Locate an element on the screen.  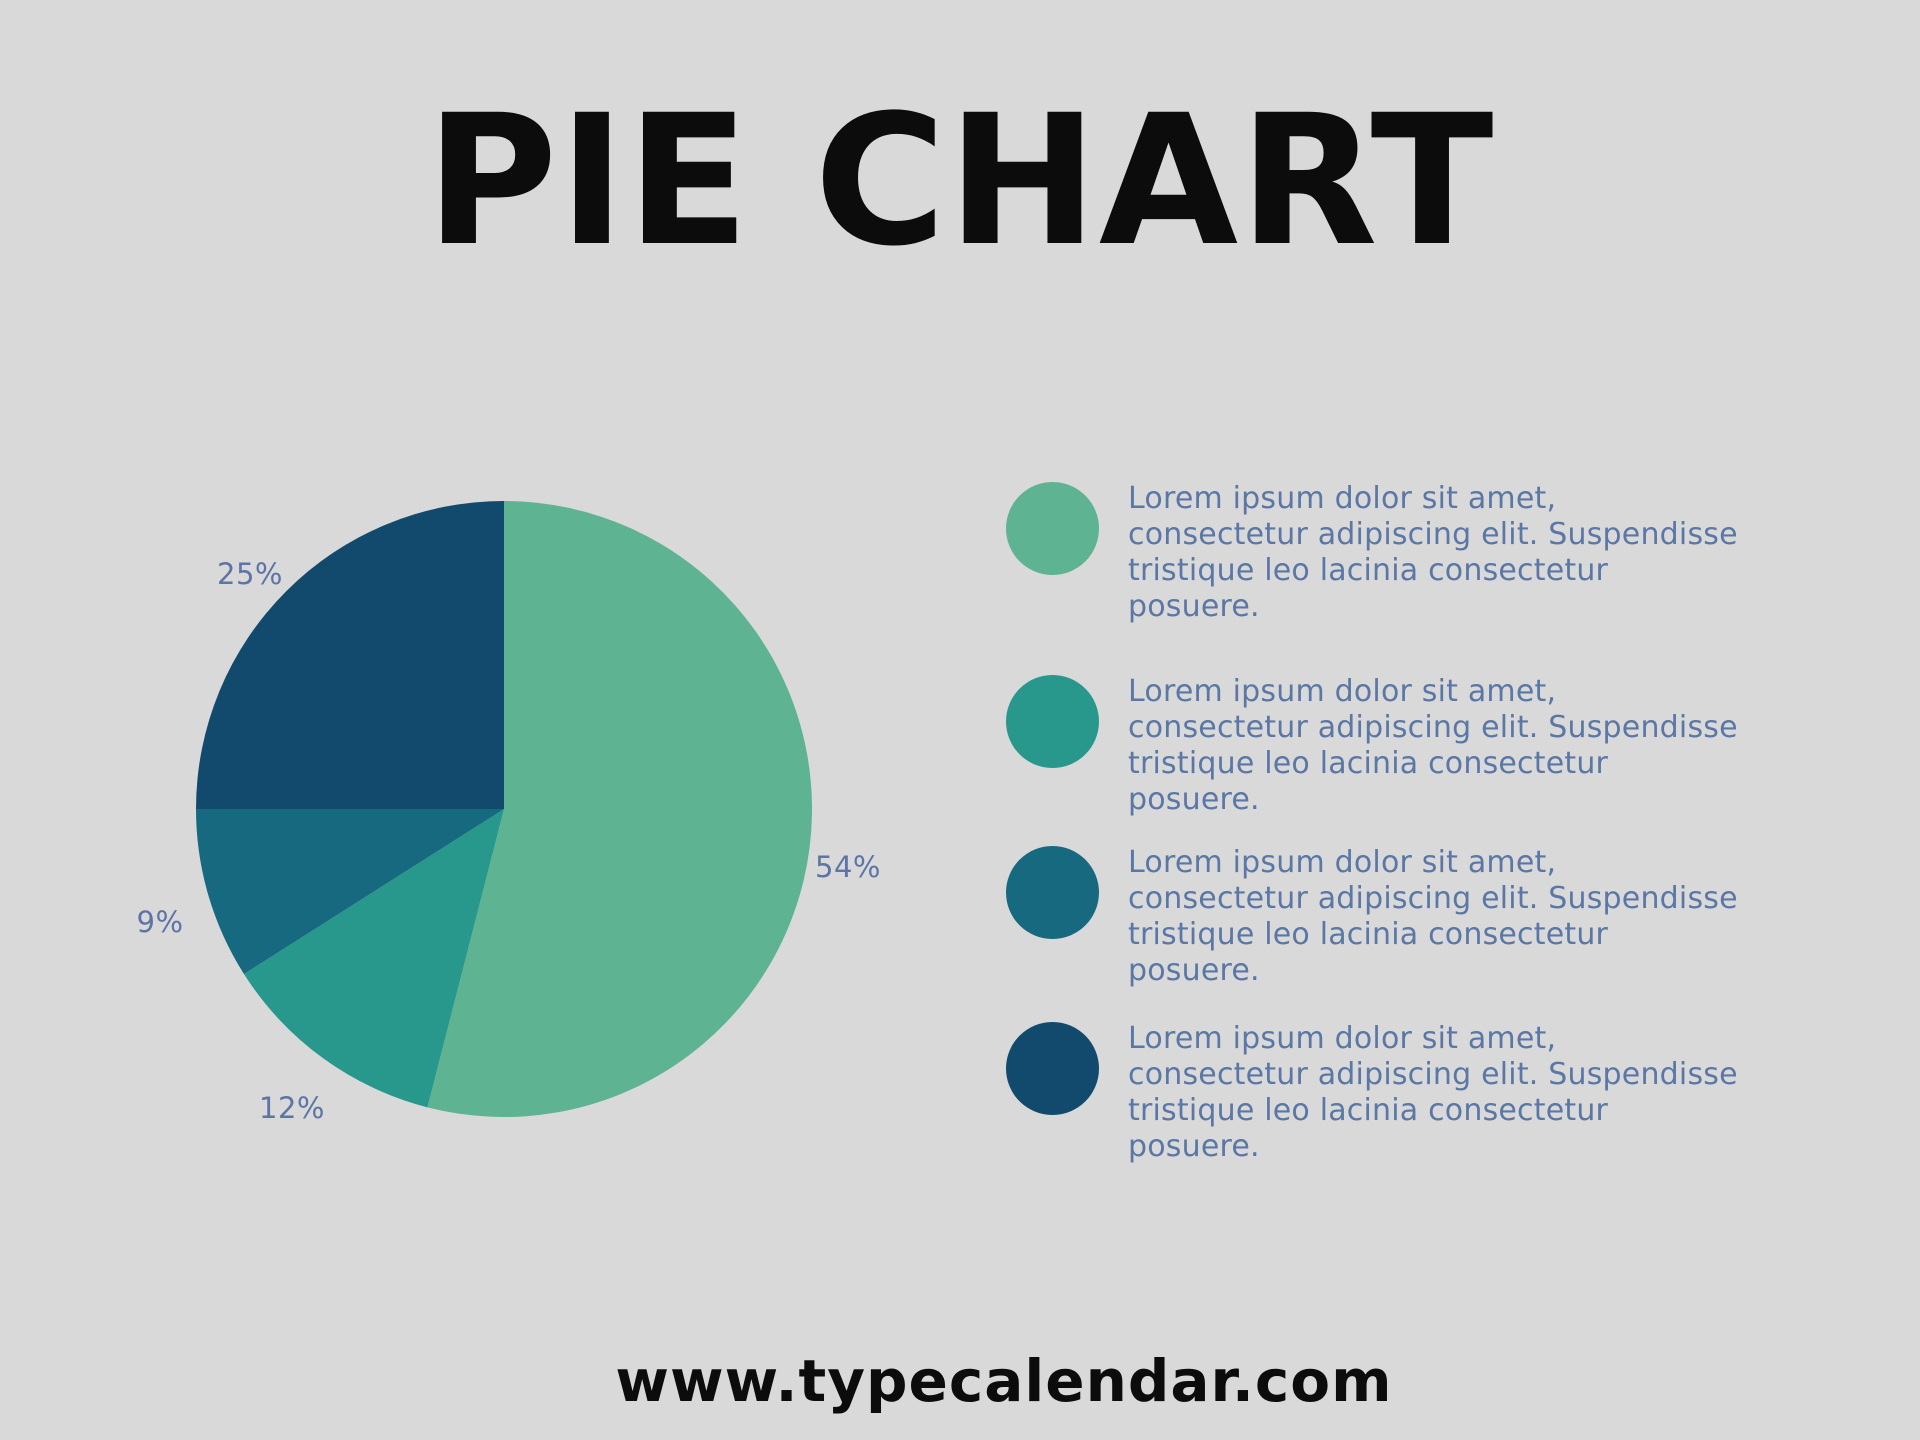
legend-color-dot-navy is located at coordinates (1052, 1068).